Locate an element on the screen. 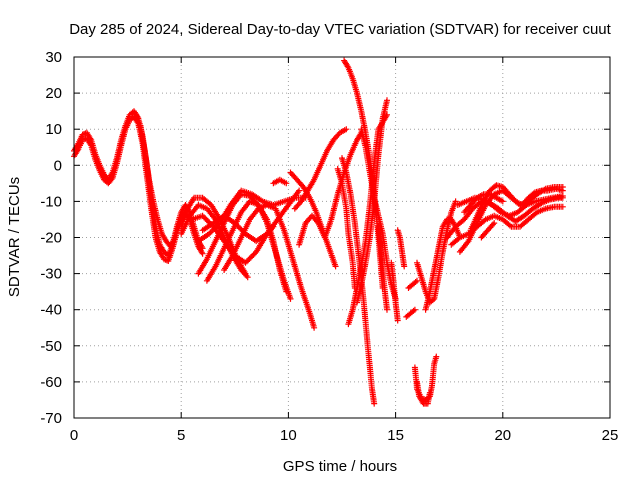 The width and height of the screenshot is (640, 485). x-tick-label: 5 is located at coordinates (181, 435).